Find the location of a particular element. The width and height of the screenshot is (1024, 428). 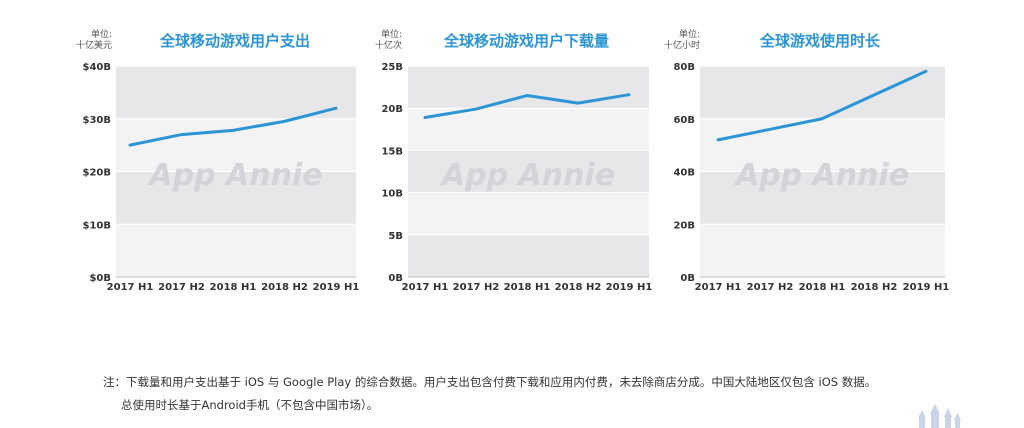

unit-label: 单位: 十亿美元 is located at coordinates (86, 41).